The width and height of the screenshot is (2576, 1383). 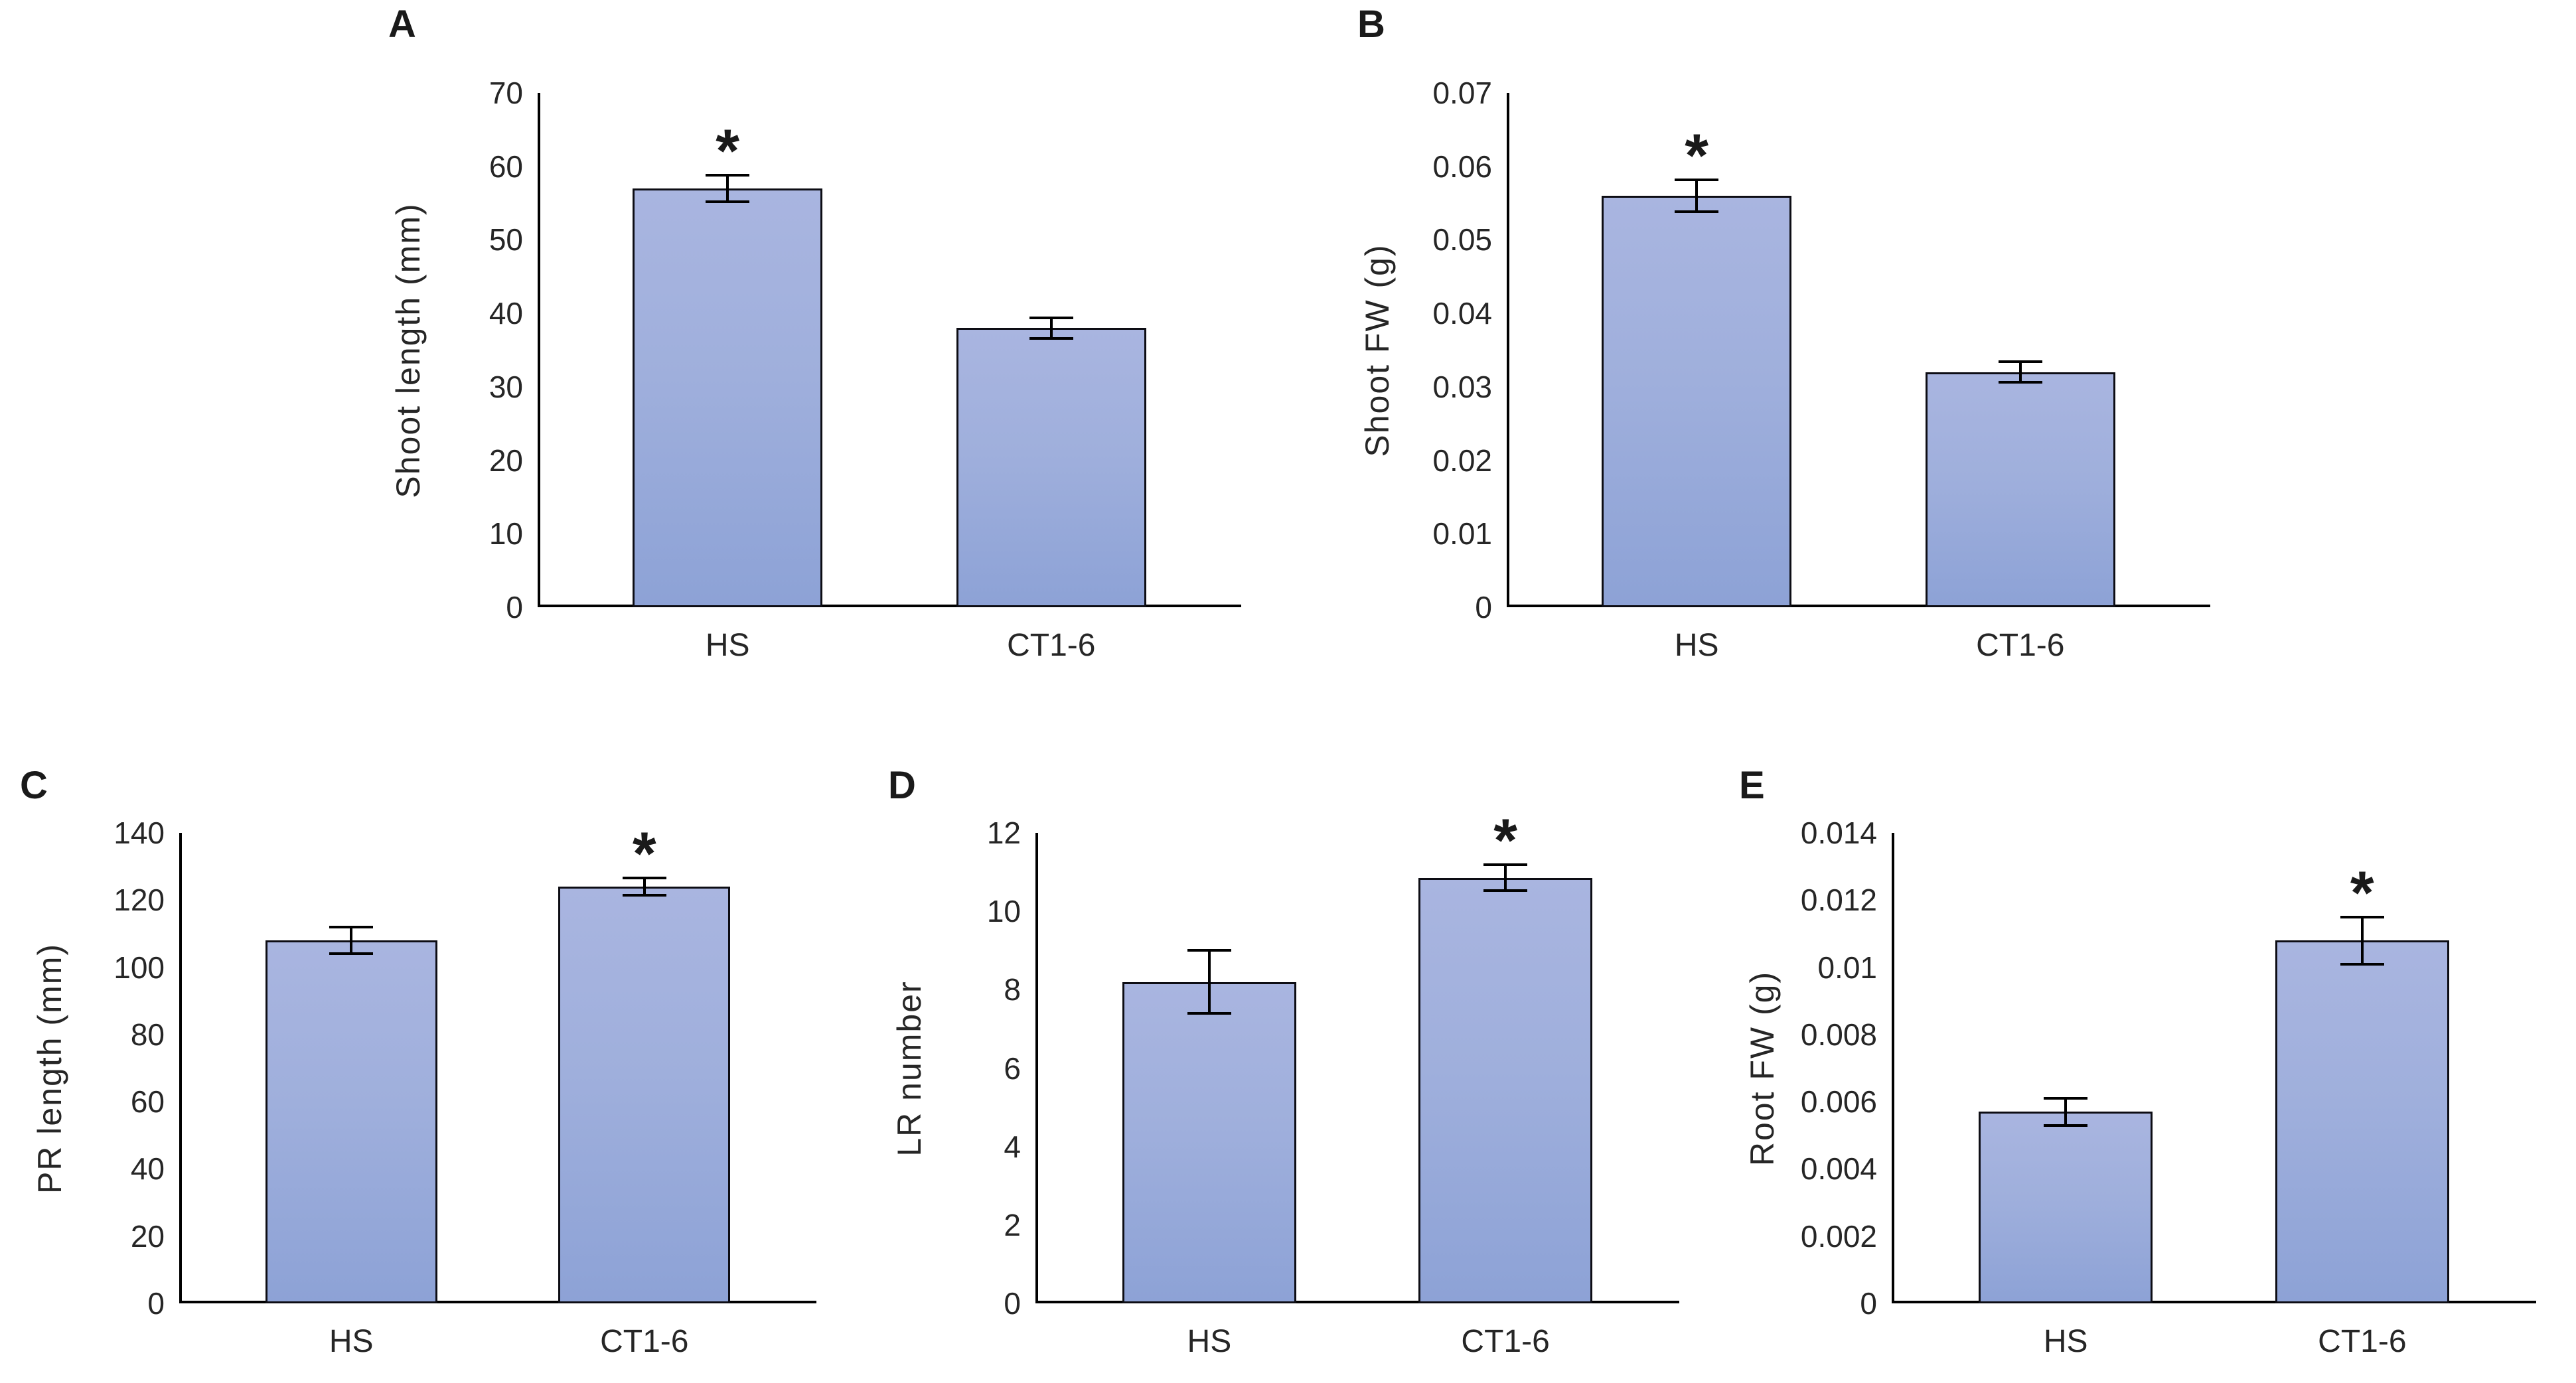 I want to click on y-tick-label: 12, so click(x=1004, y=833).